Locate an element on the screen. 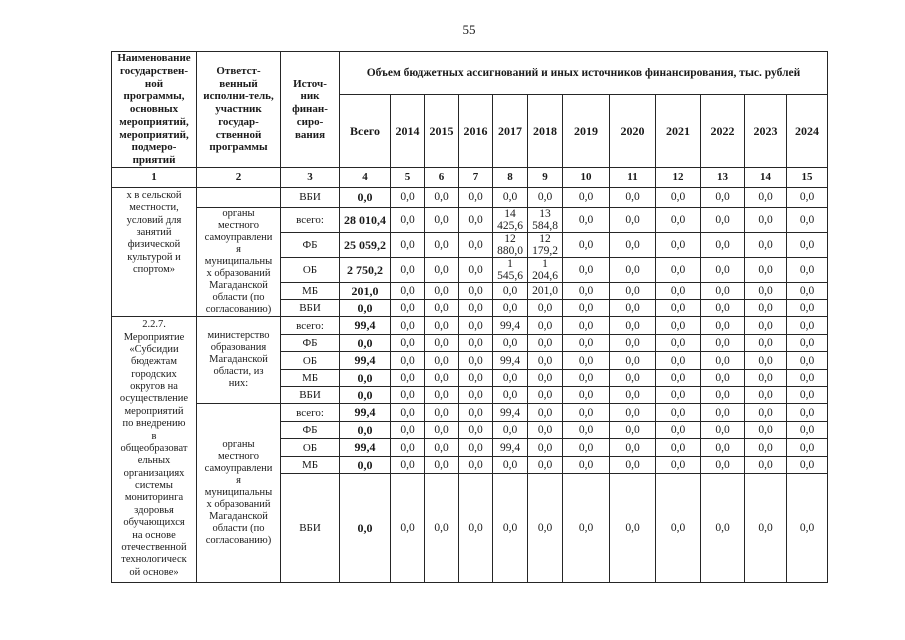 The width and height of the screenshot is (905, 640). column-number: 15 is located at coordinates (807, 177).